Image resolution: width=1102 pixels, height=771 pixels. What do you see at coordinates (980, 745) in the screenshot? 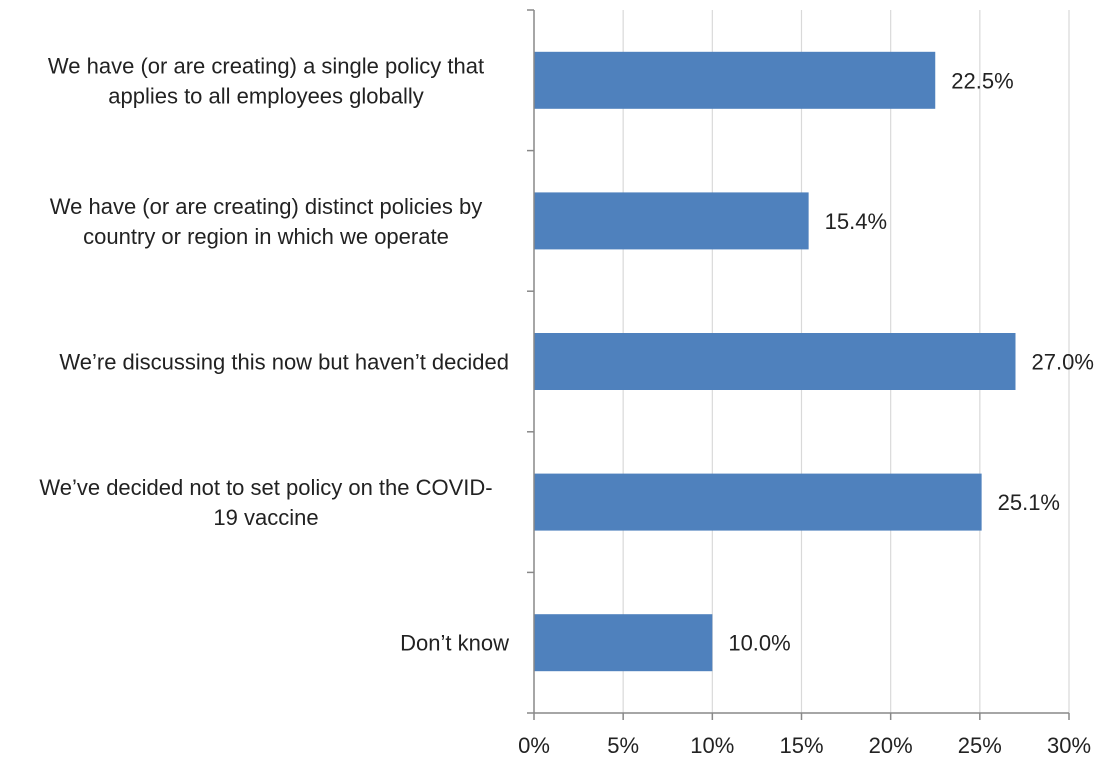
I see `x-tick-label: 25%` at bounding box center [980, 745].